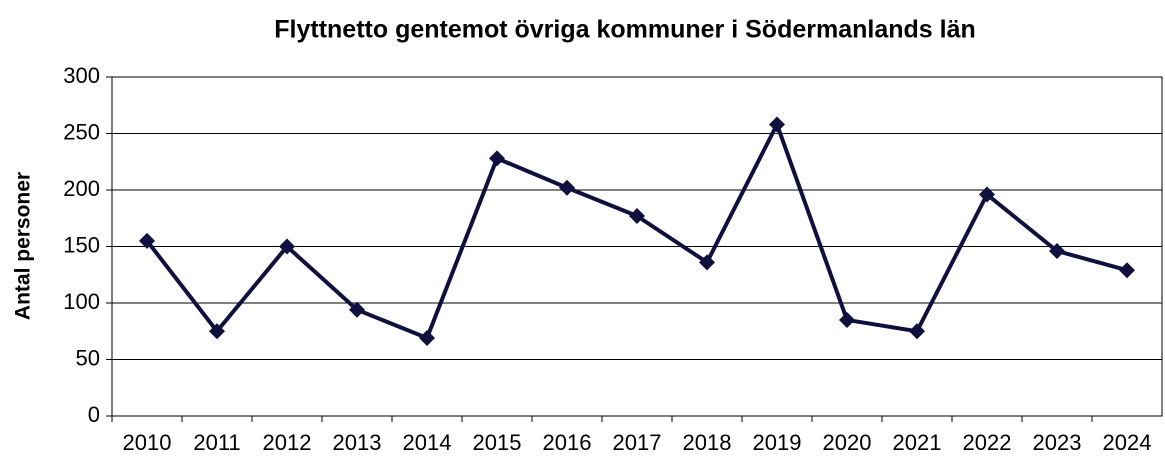 The width and height of the screenshot is (1165, 460). I want to click on x-tick-label: 2017, so click(637, 442).